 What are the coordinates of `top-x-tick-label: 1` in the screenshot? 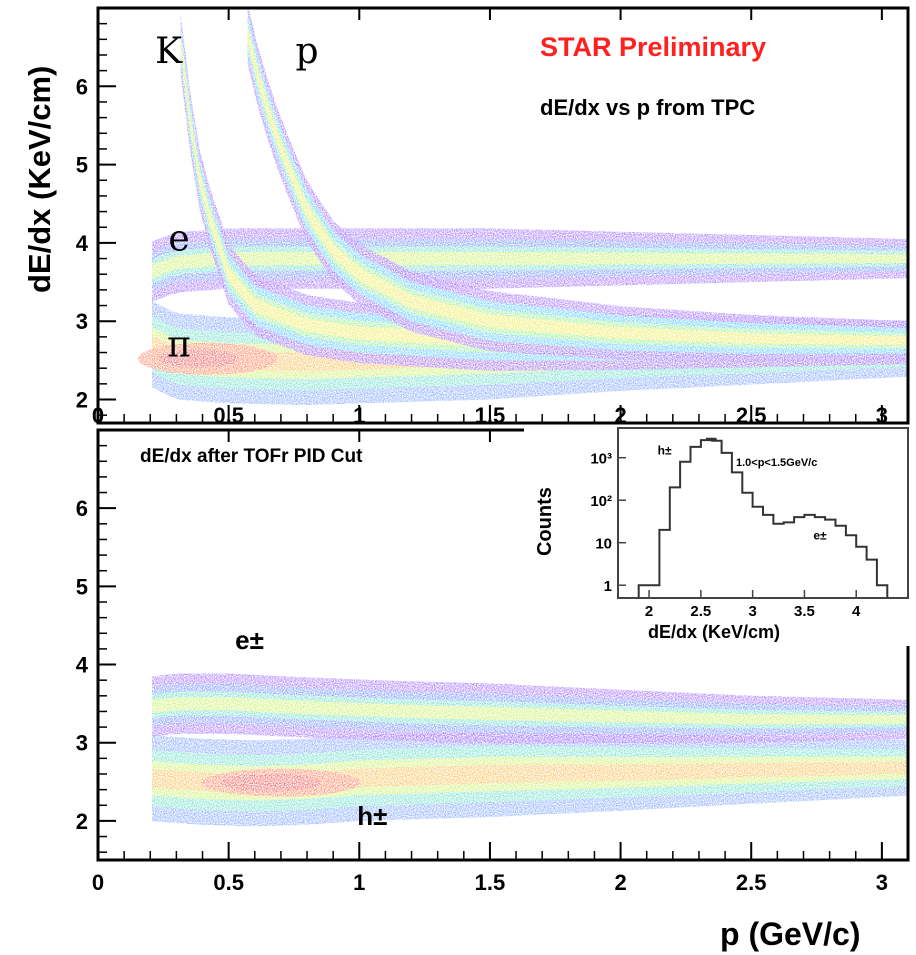 It's located at (359, 415).